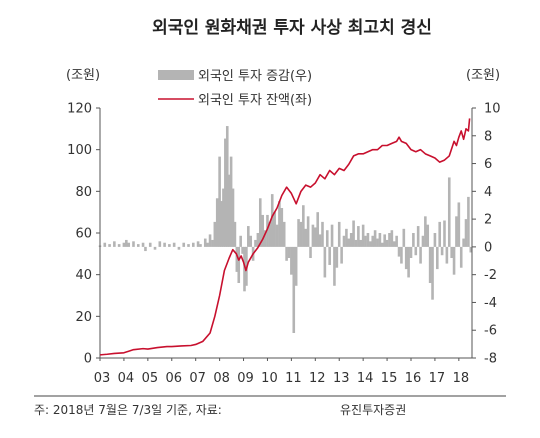 The width and height of the screenshot is (540, 438). I want to click on legend: 외국인 투자 증감(우) 외국인 투자 잔액(좌), so click(235, 88).